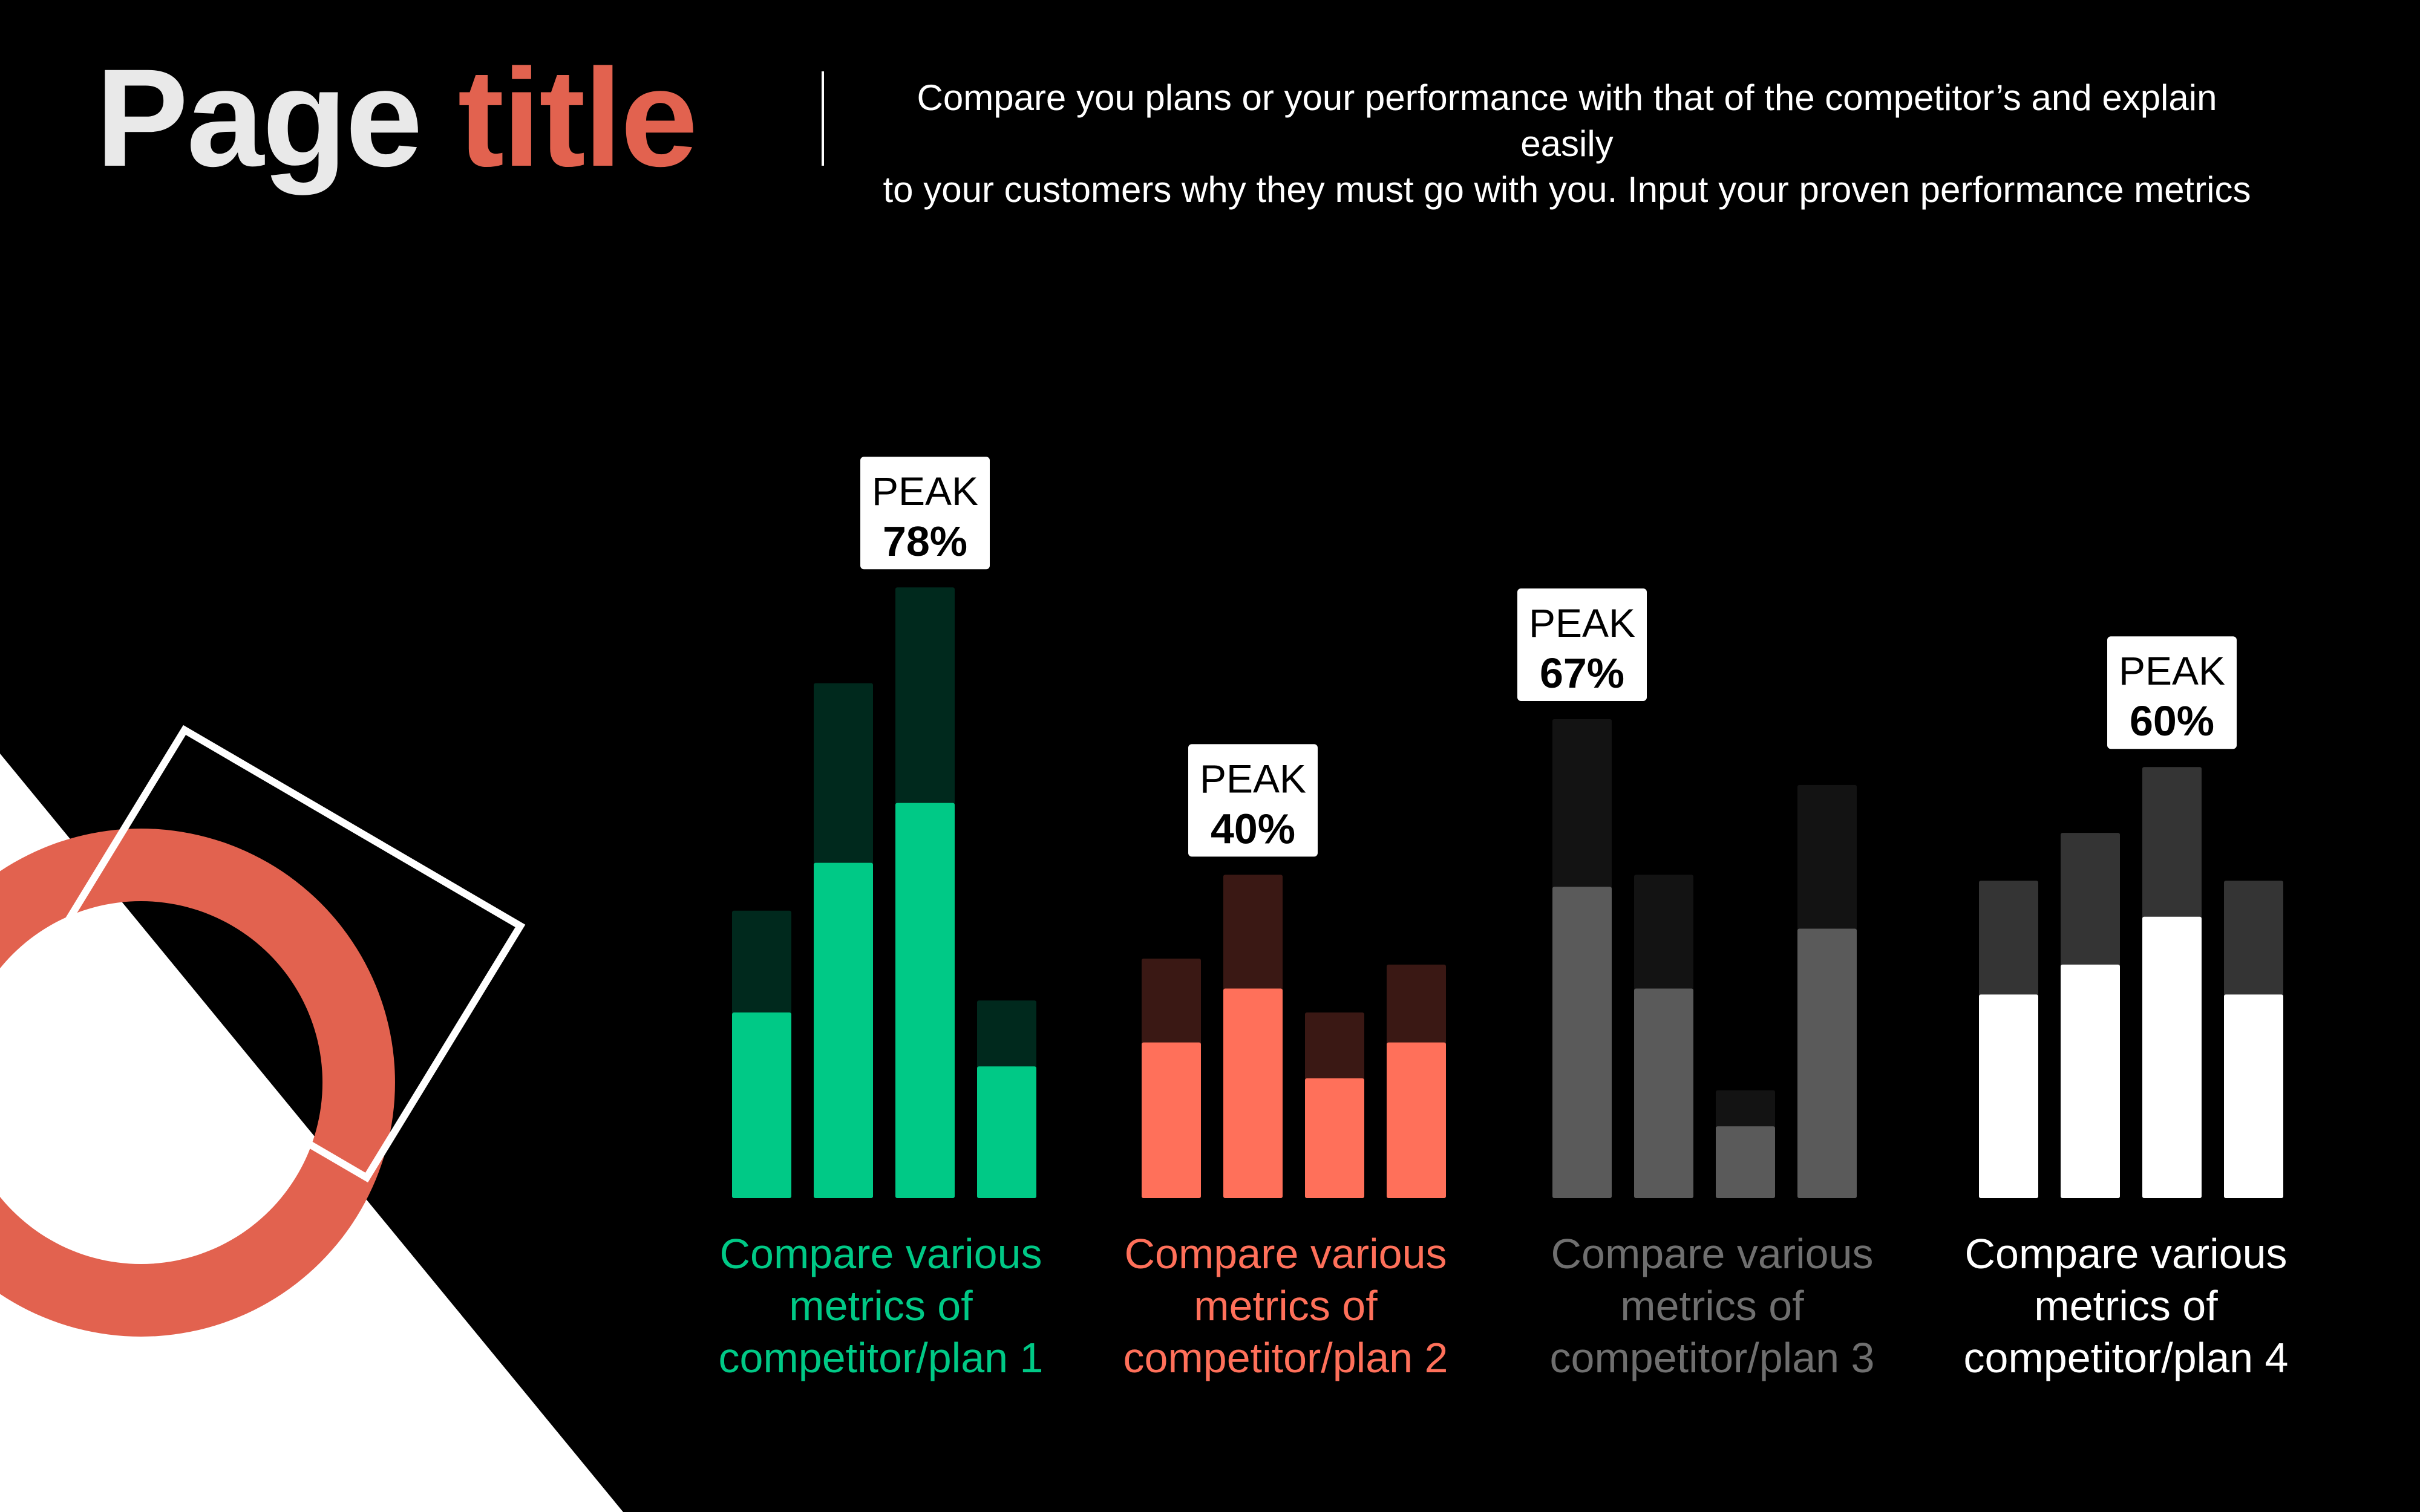 The height and width of the screenshot is (1512, 2420). I want to click on peak-callout-value: 60%, so click(2172, 721).